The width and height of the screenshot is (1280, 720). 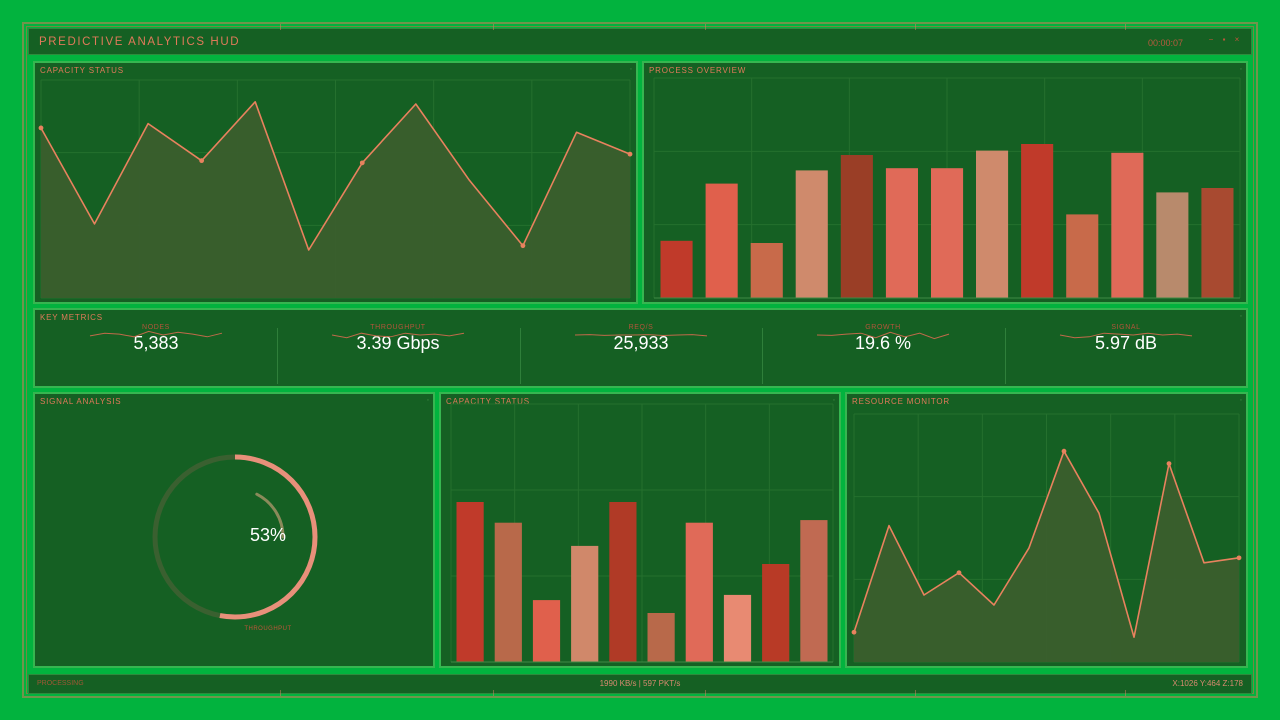 I want to click on process-overview-bar-chart, so click(x=947, y=188).